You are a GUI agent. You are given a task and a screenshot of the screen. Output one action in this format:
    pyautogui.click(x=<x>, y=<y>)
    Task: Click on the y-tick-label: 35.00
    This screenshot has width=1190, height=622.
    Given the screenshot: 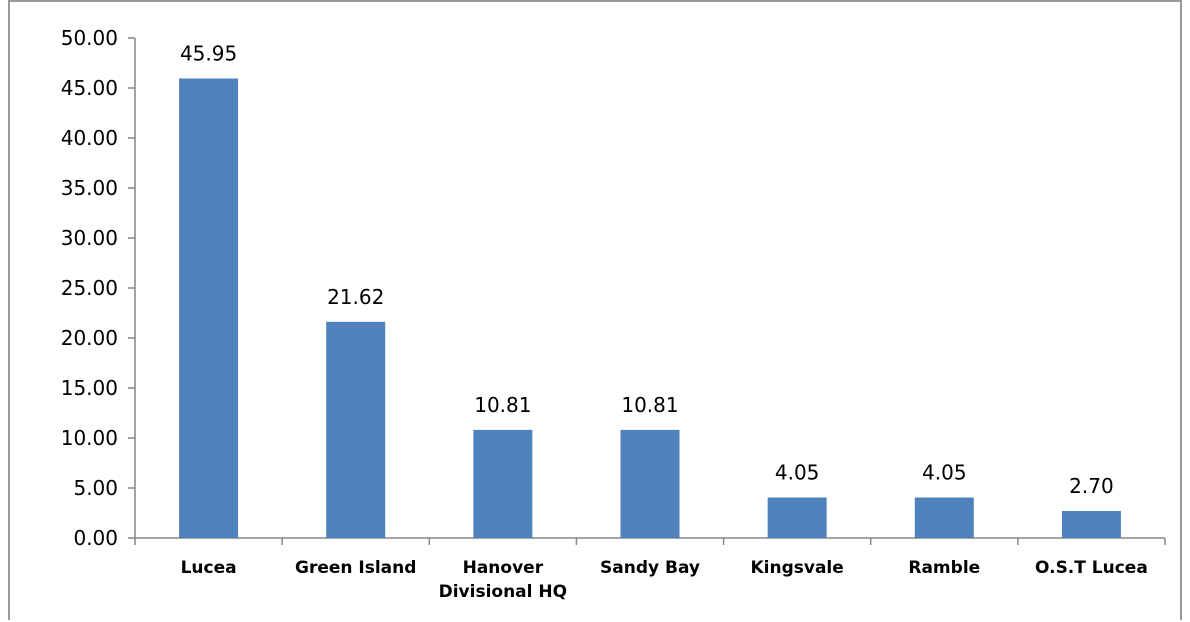 What is the action you would take?
    pyautogui.click(x=89, y=188)
    